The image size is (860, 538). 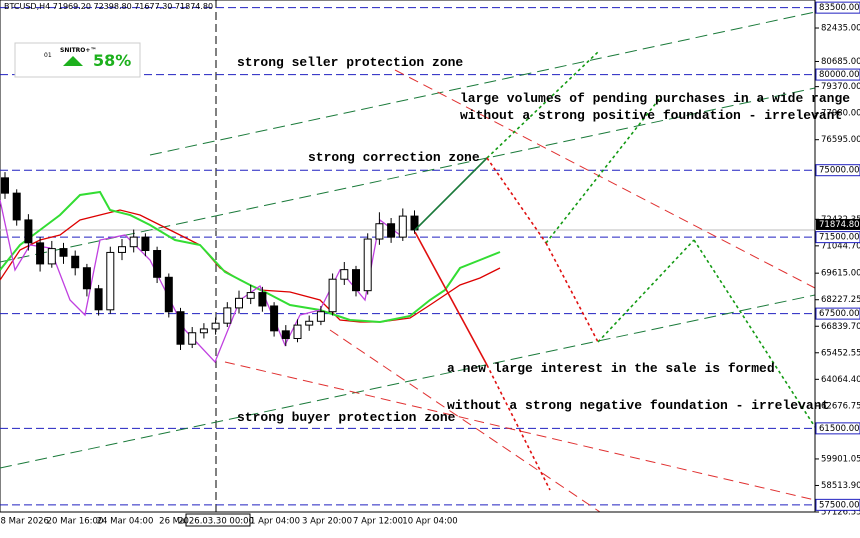 I want to click on x-tick-label: 10 Apr 04:00, so click(x=429, y=522).